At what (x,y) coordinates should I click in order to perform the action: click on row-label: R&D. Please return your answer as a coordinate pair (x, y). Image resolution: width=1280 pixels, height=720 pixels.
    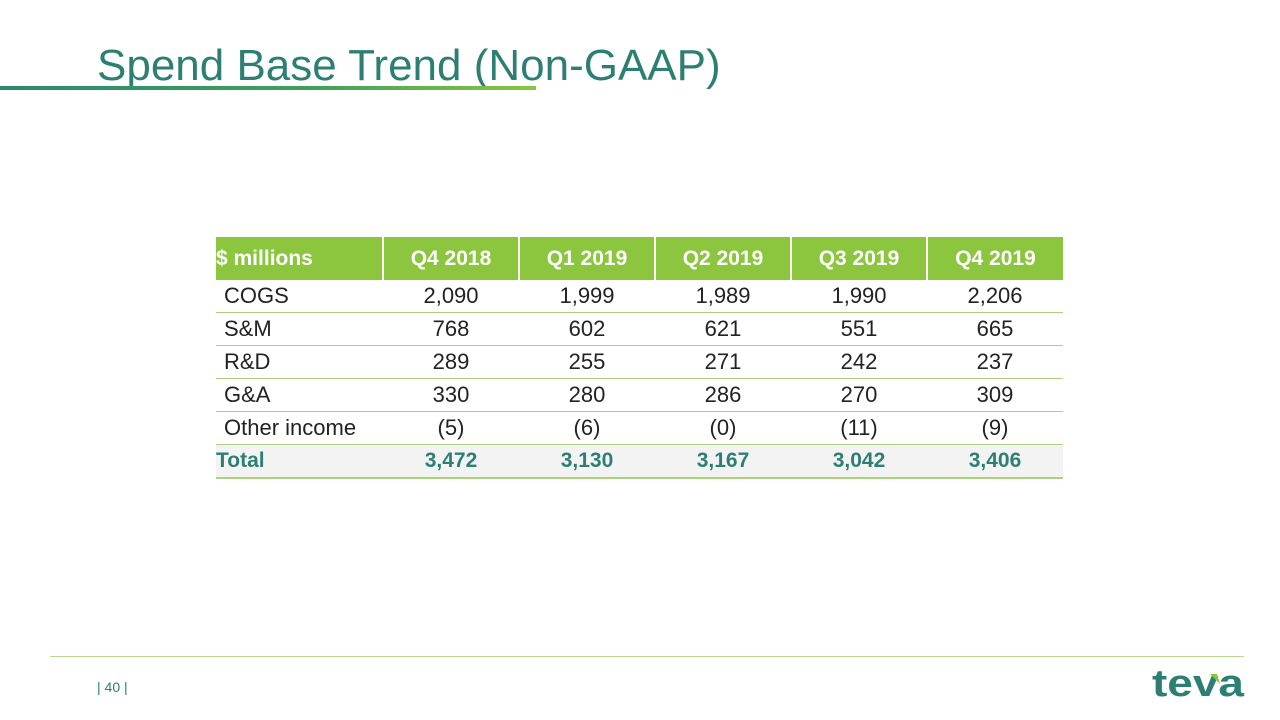
    Looking at the image, I should click on (299, 362).